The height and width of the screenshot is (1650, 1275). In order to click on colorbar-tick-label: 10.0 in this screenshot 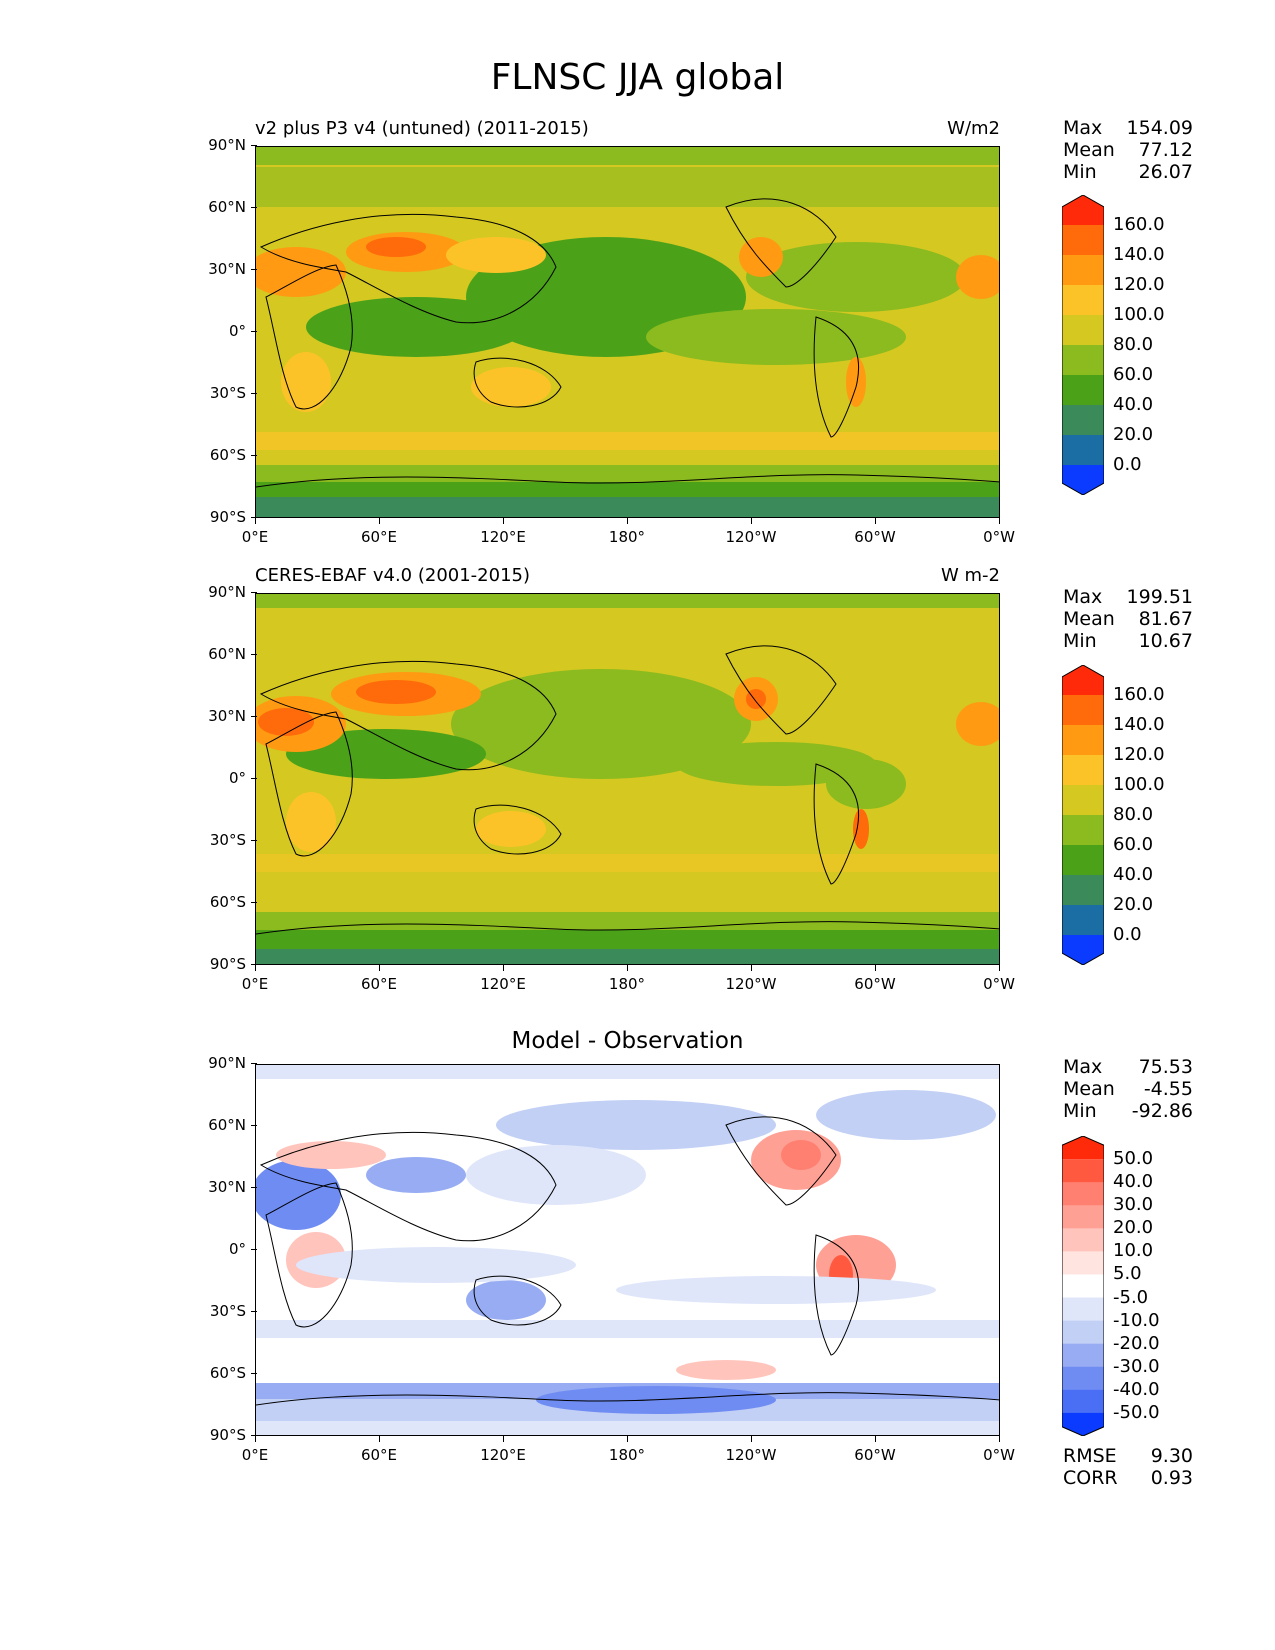, I will do `click(1133, 1251)`.